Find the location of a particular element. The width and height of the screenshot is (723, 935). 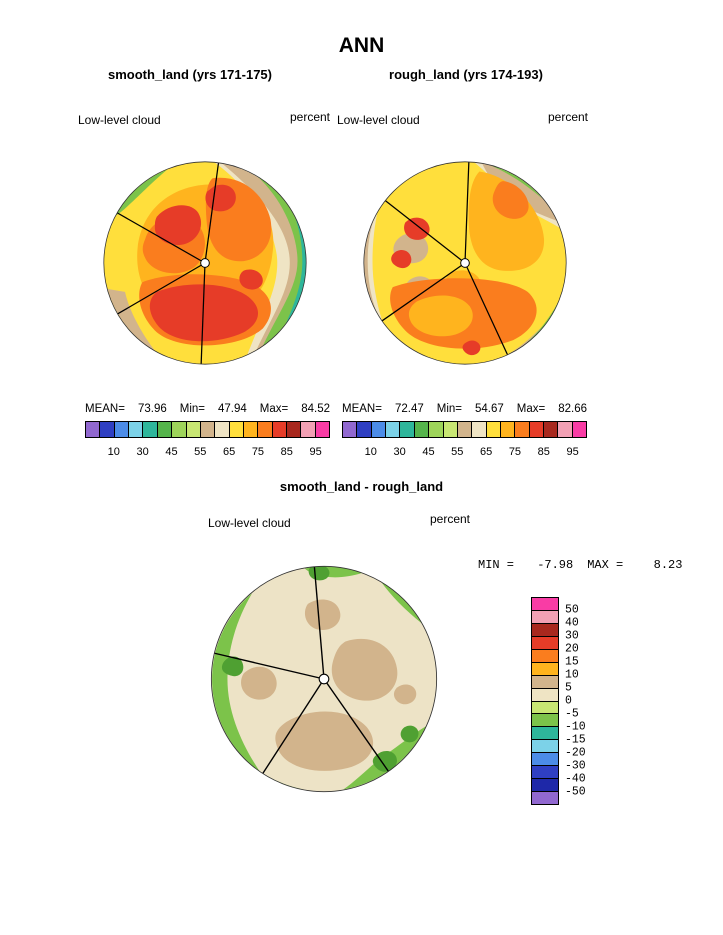

max-value: 8.23 is located at coordinates (668, 565).